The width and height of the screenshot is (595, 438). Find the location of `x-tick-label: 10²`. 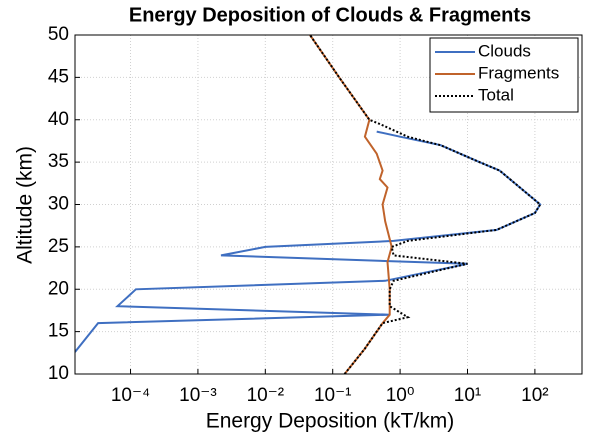

x-tick-label: 10² is located at coordinates (534, 395).